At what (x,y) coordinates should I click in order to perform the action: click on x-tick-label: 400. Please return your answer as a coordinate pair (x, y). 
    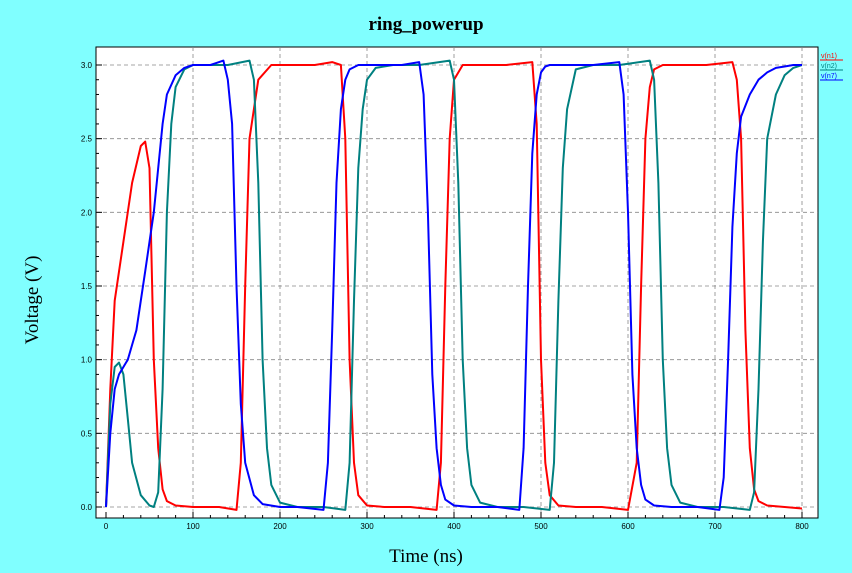
    Looking at the image, I should click on (454, 526).